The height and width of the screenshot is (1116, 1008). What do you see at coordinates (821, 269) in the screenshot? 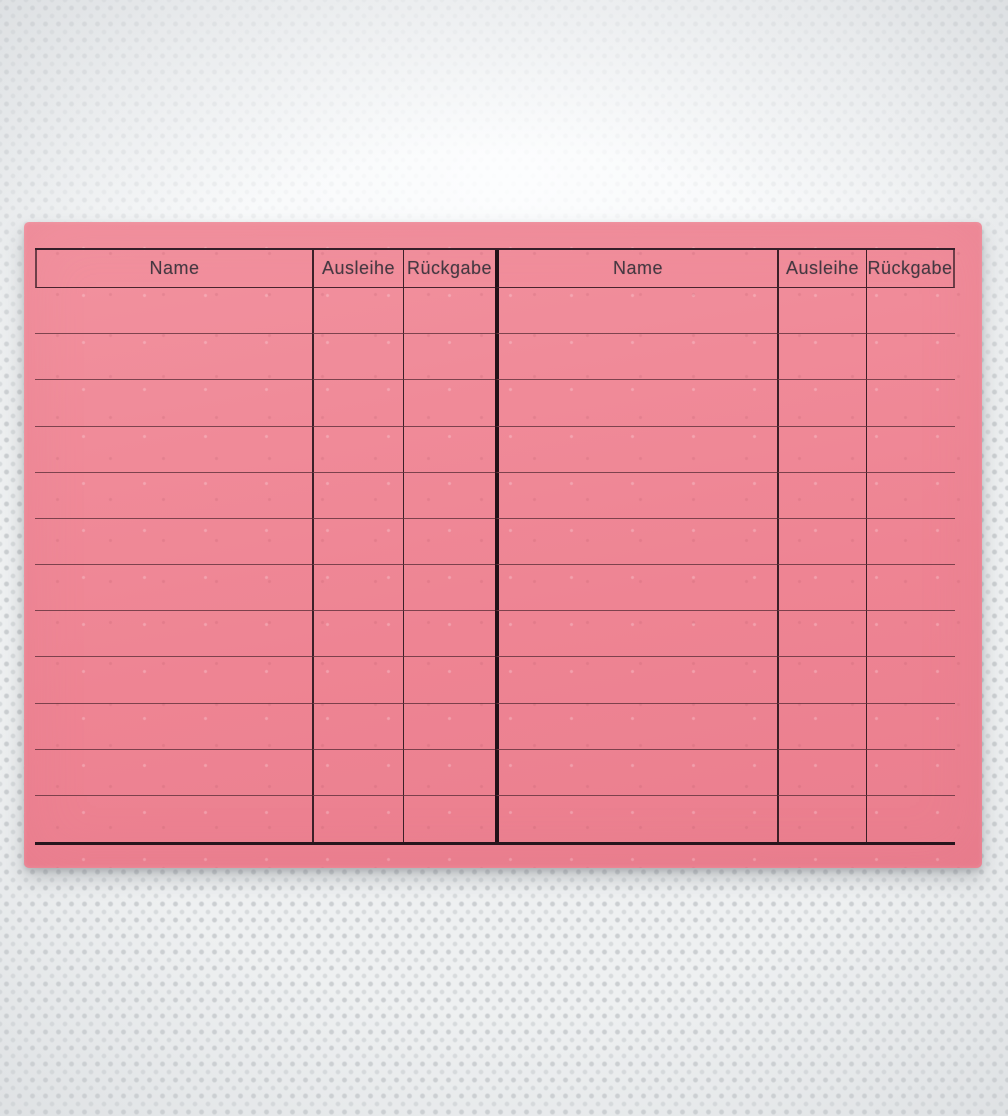
I see `column-header-ausleihe-right: Ausleihe` at bounding box center [821, 269].